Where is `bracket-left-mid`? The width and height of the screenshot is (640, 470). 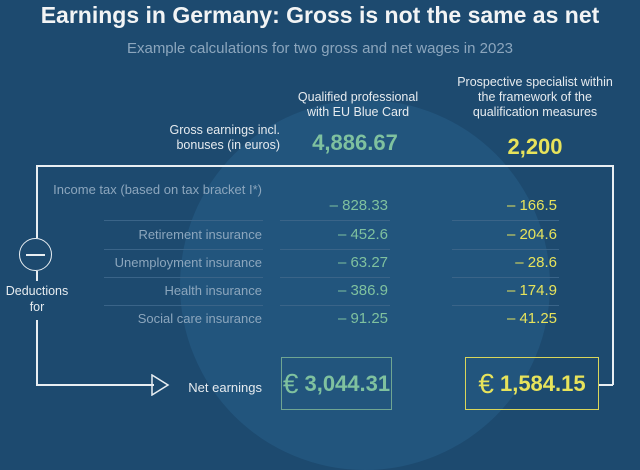 bracket-left-mid is located at coordinates (37, 276).